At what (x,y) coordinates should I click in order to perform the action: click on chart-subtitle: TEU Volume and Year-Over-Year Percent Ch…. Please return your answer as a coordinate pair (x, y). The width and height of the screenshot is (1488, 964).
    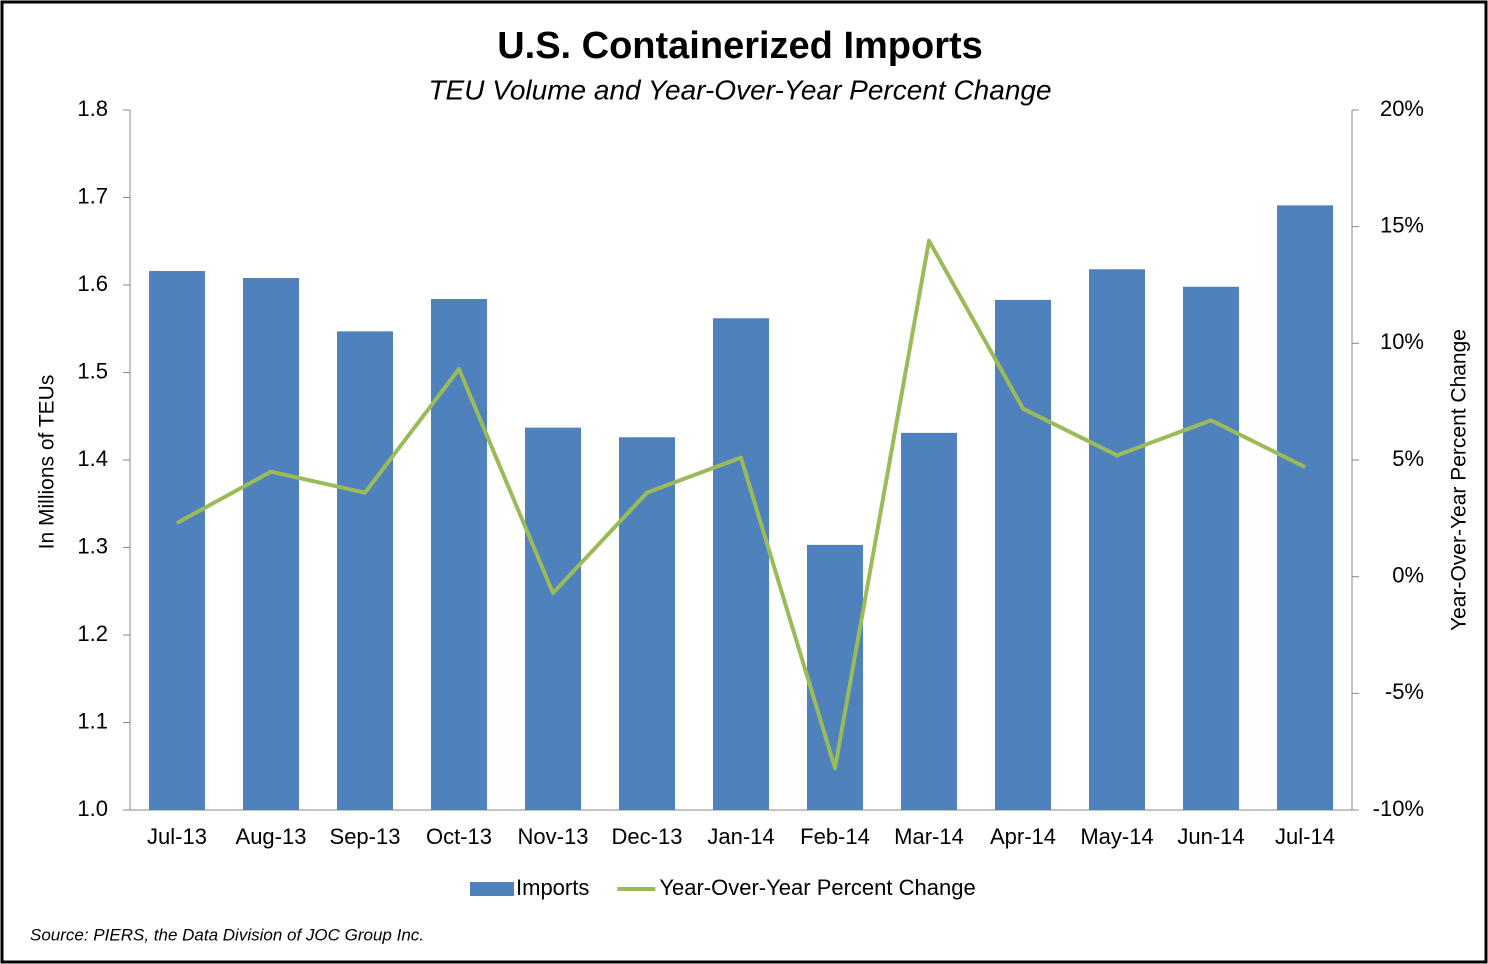
    Looking at the image, I should click on (739, 89).